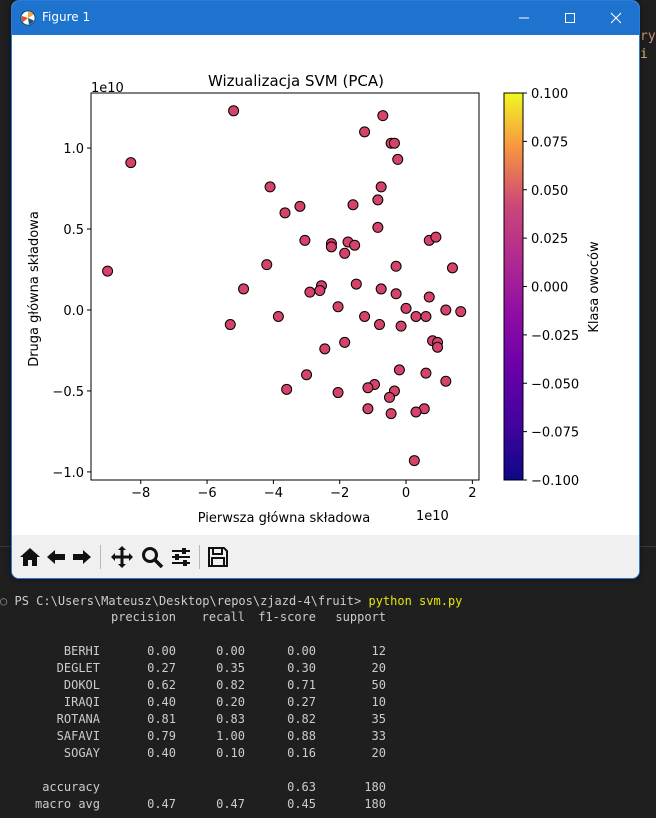  I want to click on report-summary-row: macro avg 0.47 0.47 0.45 180, so click(328, 805).